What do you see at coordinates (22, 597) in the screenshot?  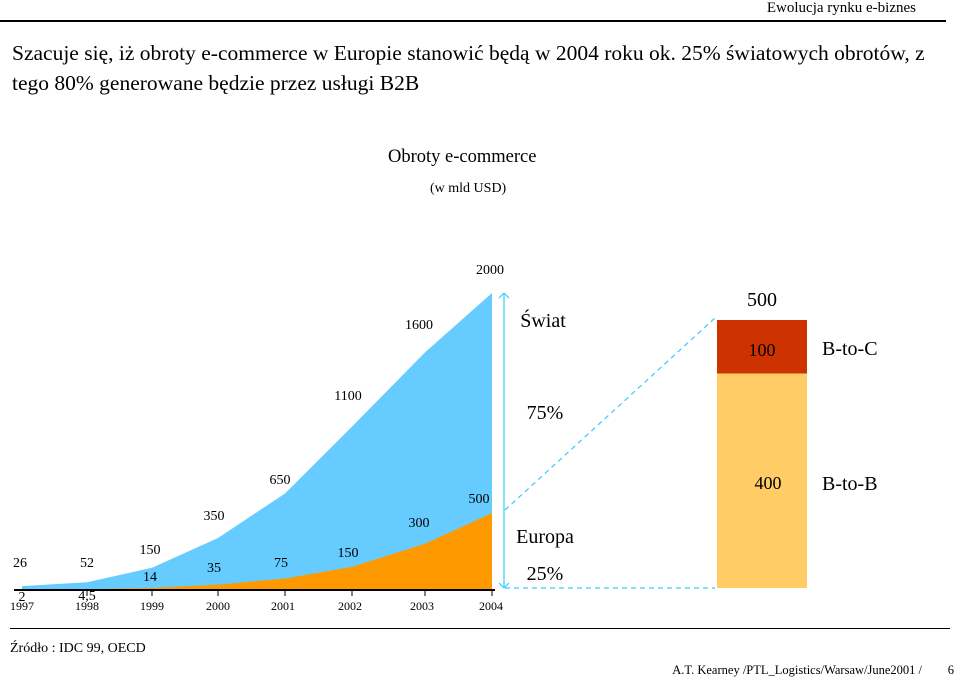 I see `europe-value-label: 2` at bounding box center [22, 597].